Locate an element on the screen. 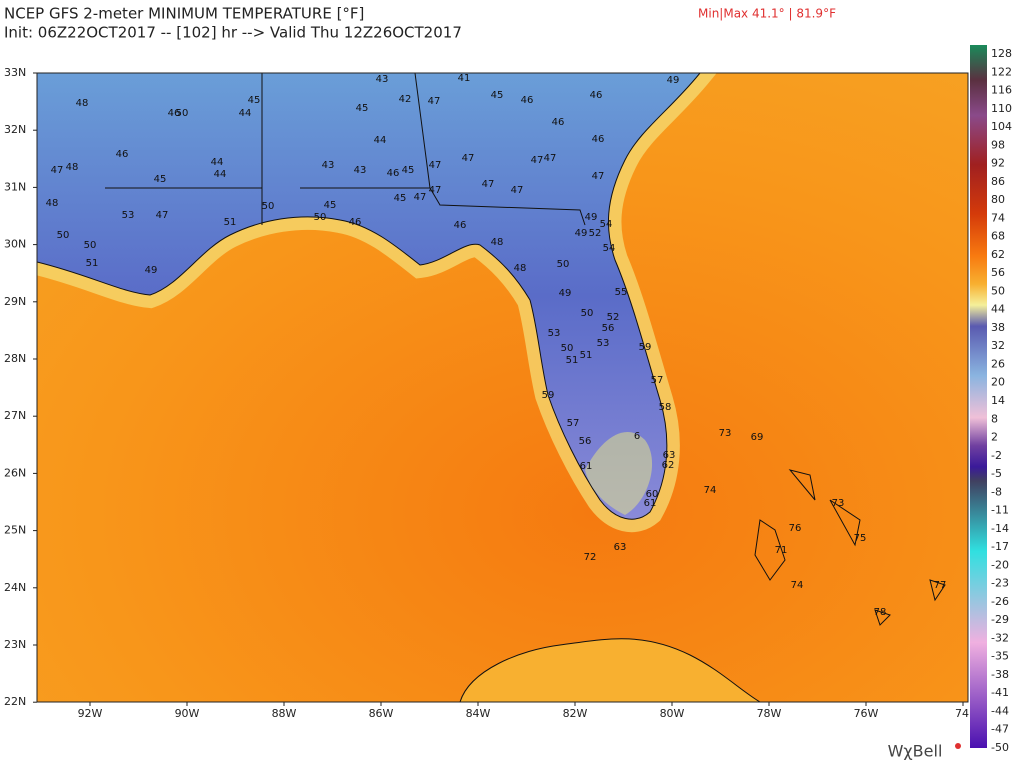  colorbar-label: 86 is located at coordinates (998, 181).